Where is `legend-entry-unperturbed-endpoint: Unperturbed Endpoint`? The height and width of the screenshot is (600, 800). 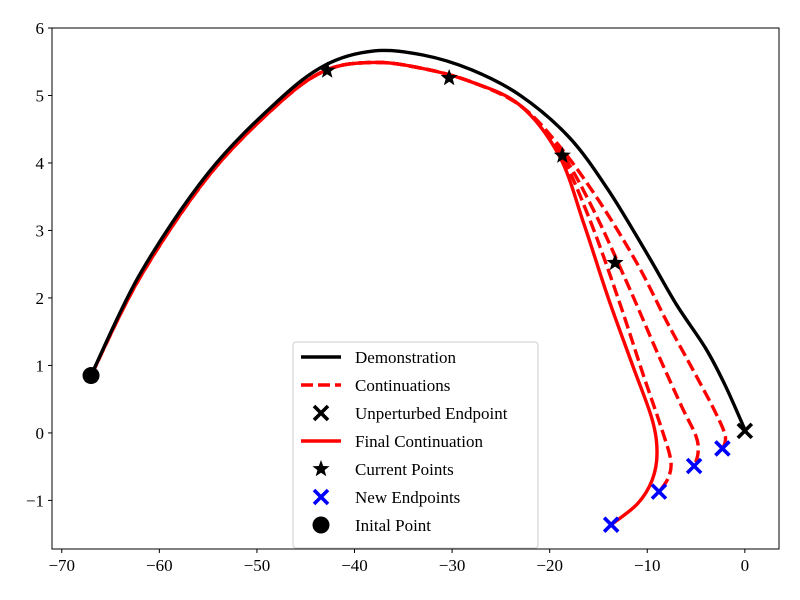
legend-entry-unperturbed-endpoint: Unperturbed Endpoint is located at coordinates (410, 413).